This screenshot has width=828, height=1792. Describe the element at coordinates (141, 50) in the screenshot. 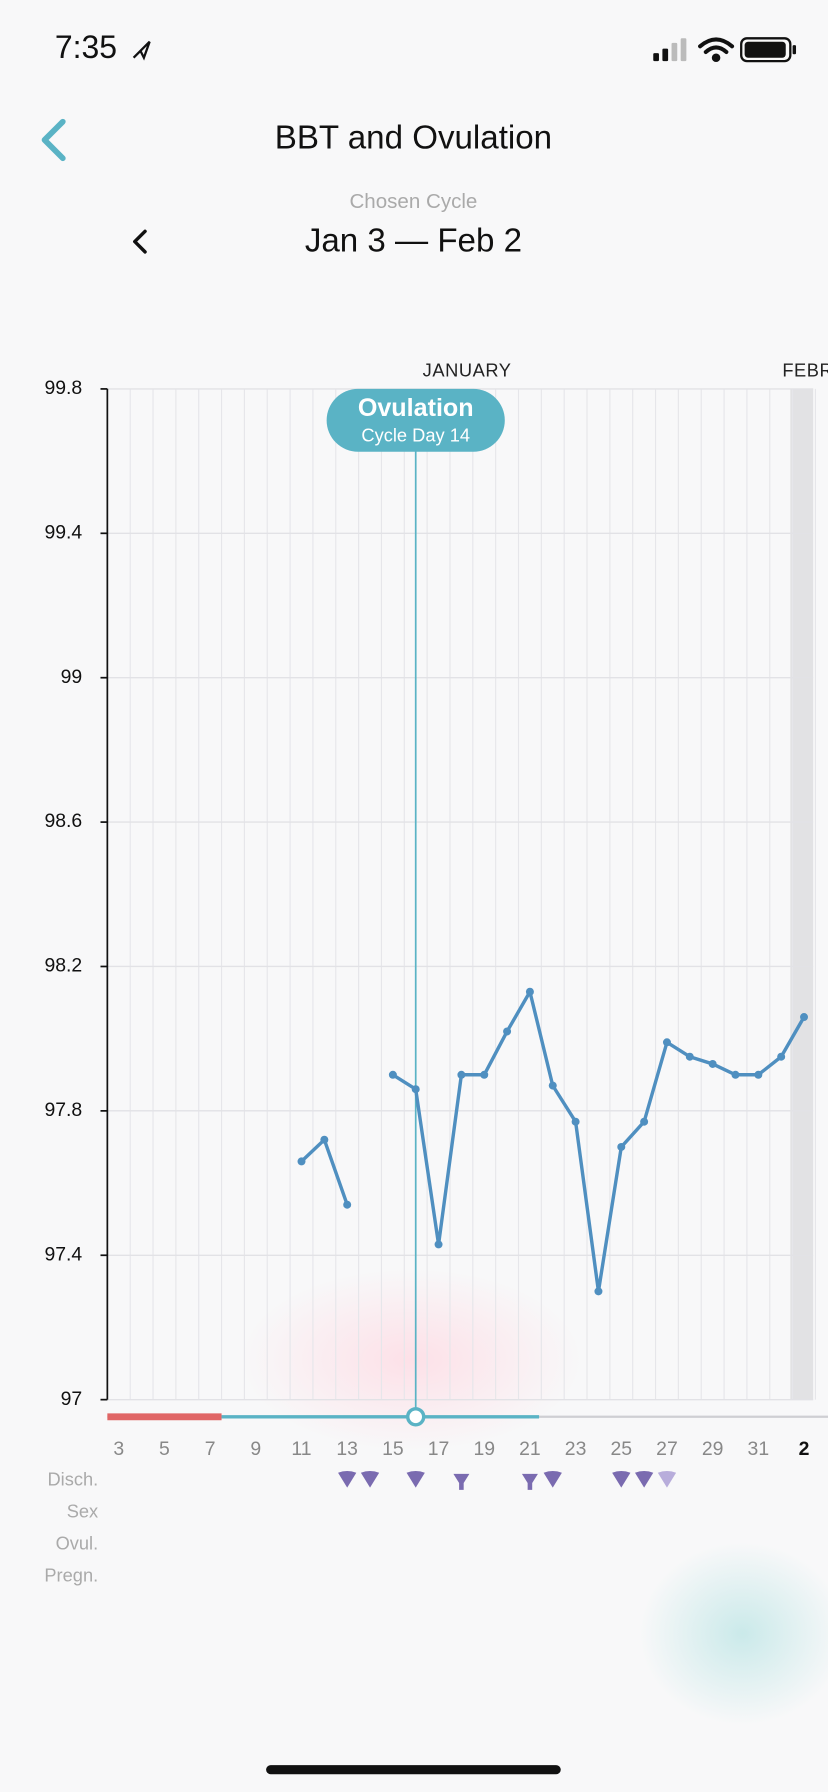

I see `location-icon` at that location.